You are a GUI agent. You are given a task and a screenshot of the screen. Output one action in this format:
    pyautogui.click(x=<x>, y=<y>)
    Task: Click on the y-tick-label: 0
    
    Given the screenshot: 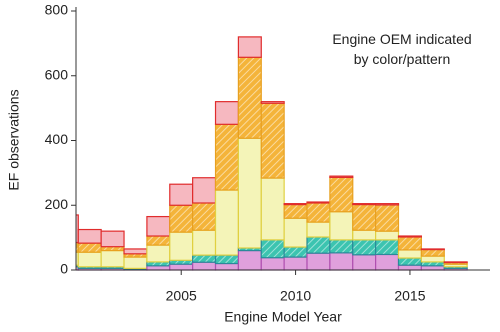 What is the action you would take?
    pyautogui.click(x=64, y=269)
    